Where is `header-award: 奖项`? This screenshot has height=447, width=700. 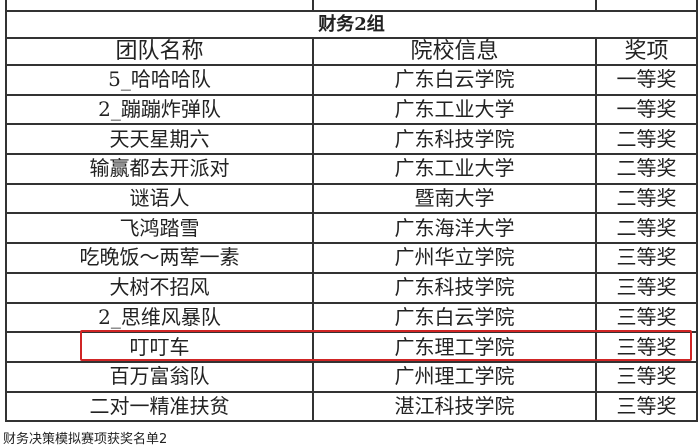 header-award: 奖项 is located at coordinates (646, 51).